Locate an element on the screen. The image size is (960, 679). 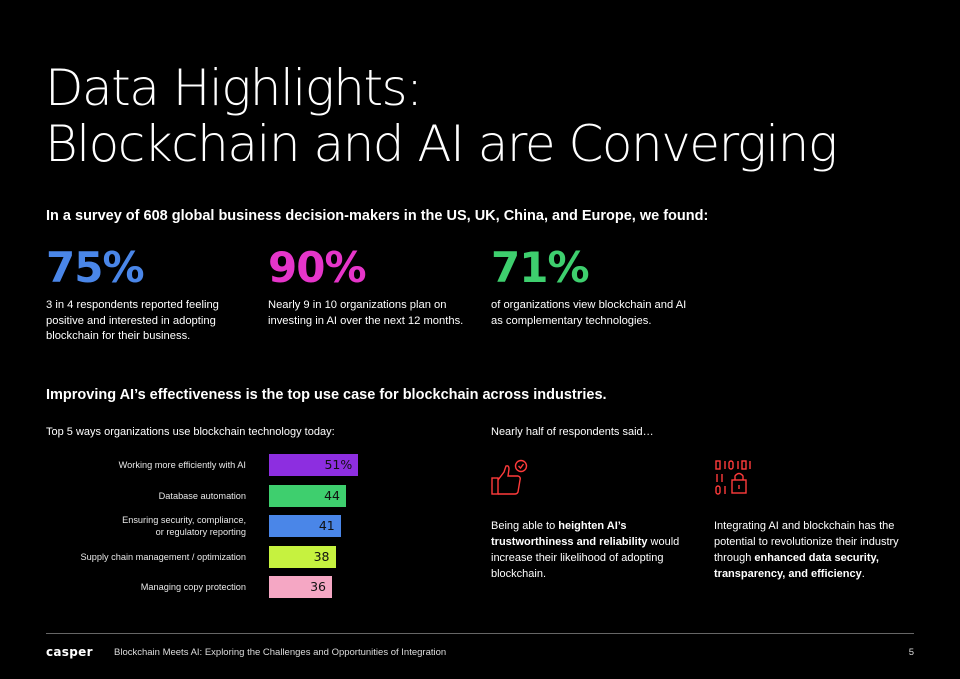
stat-value-1: 75% is located at coordinates (95, 267).